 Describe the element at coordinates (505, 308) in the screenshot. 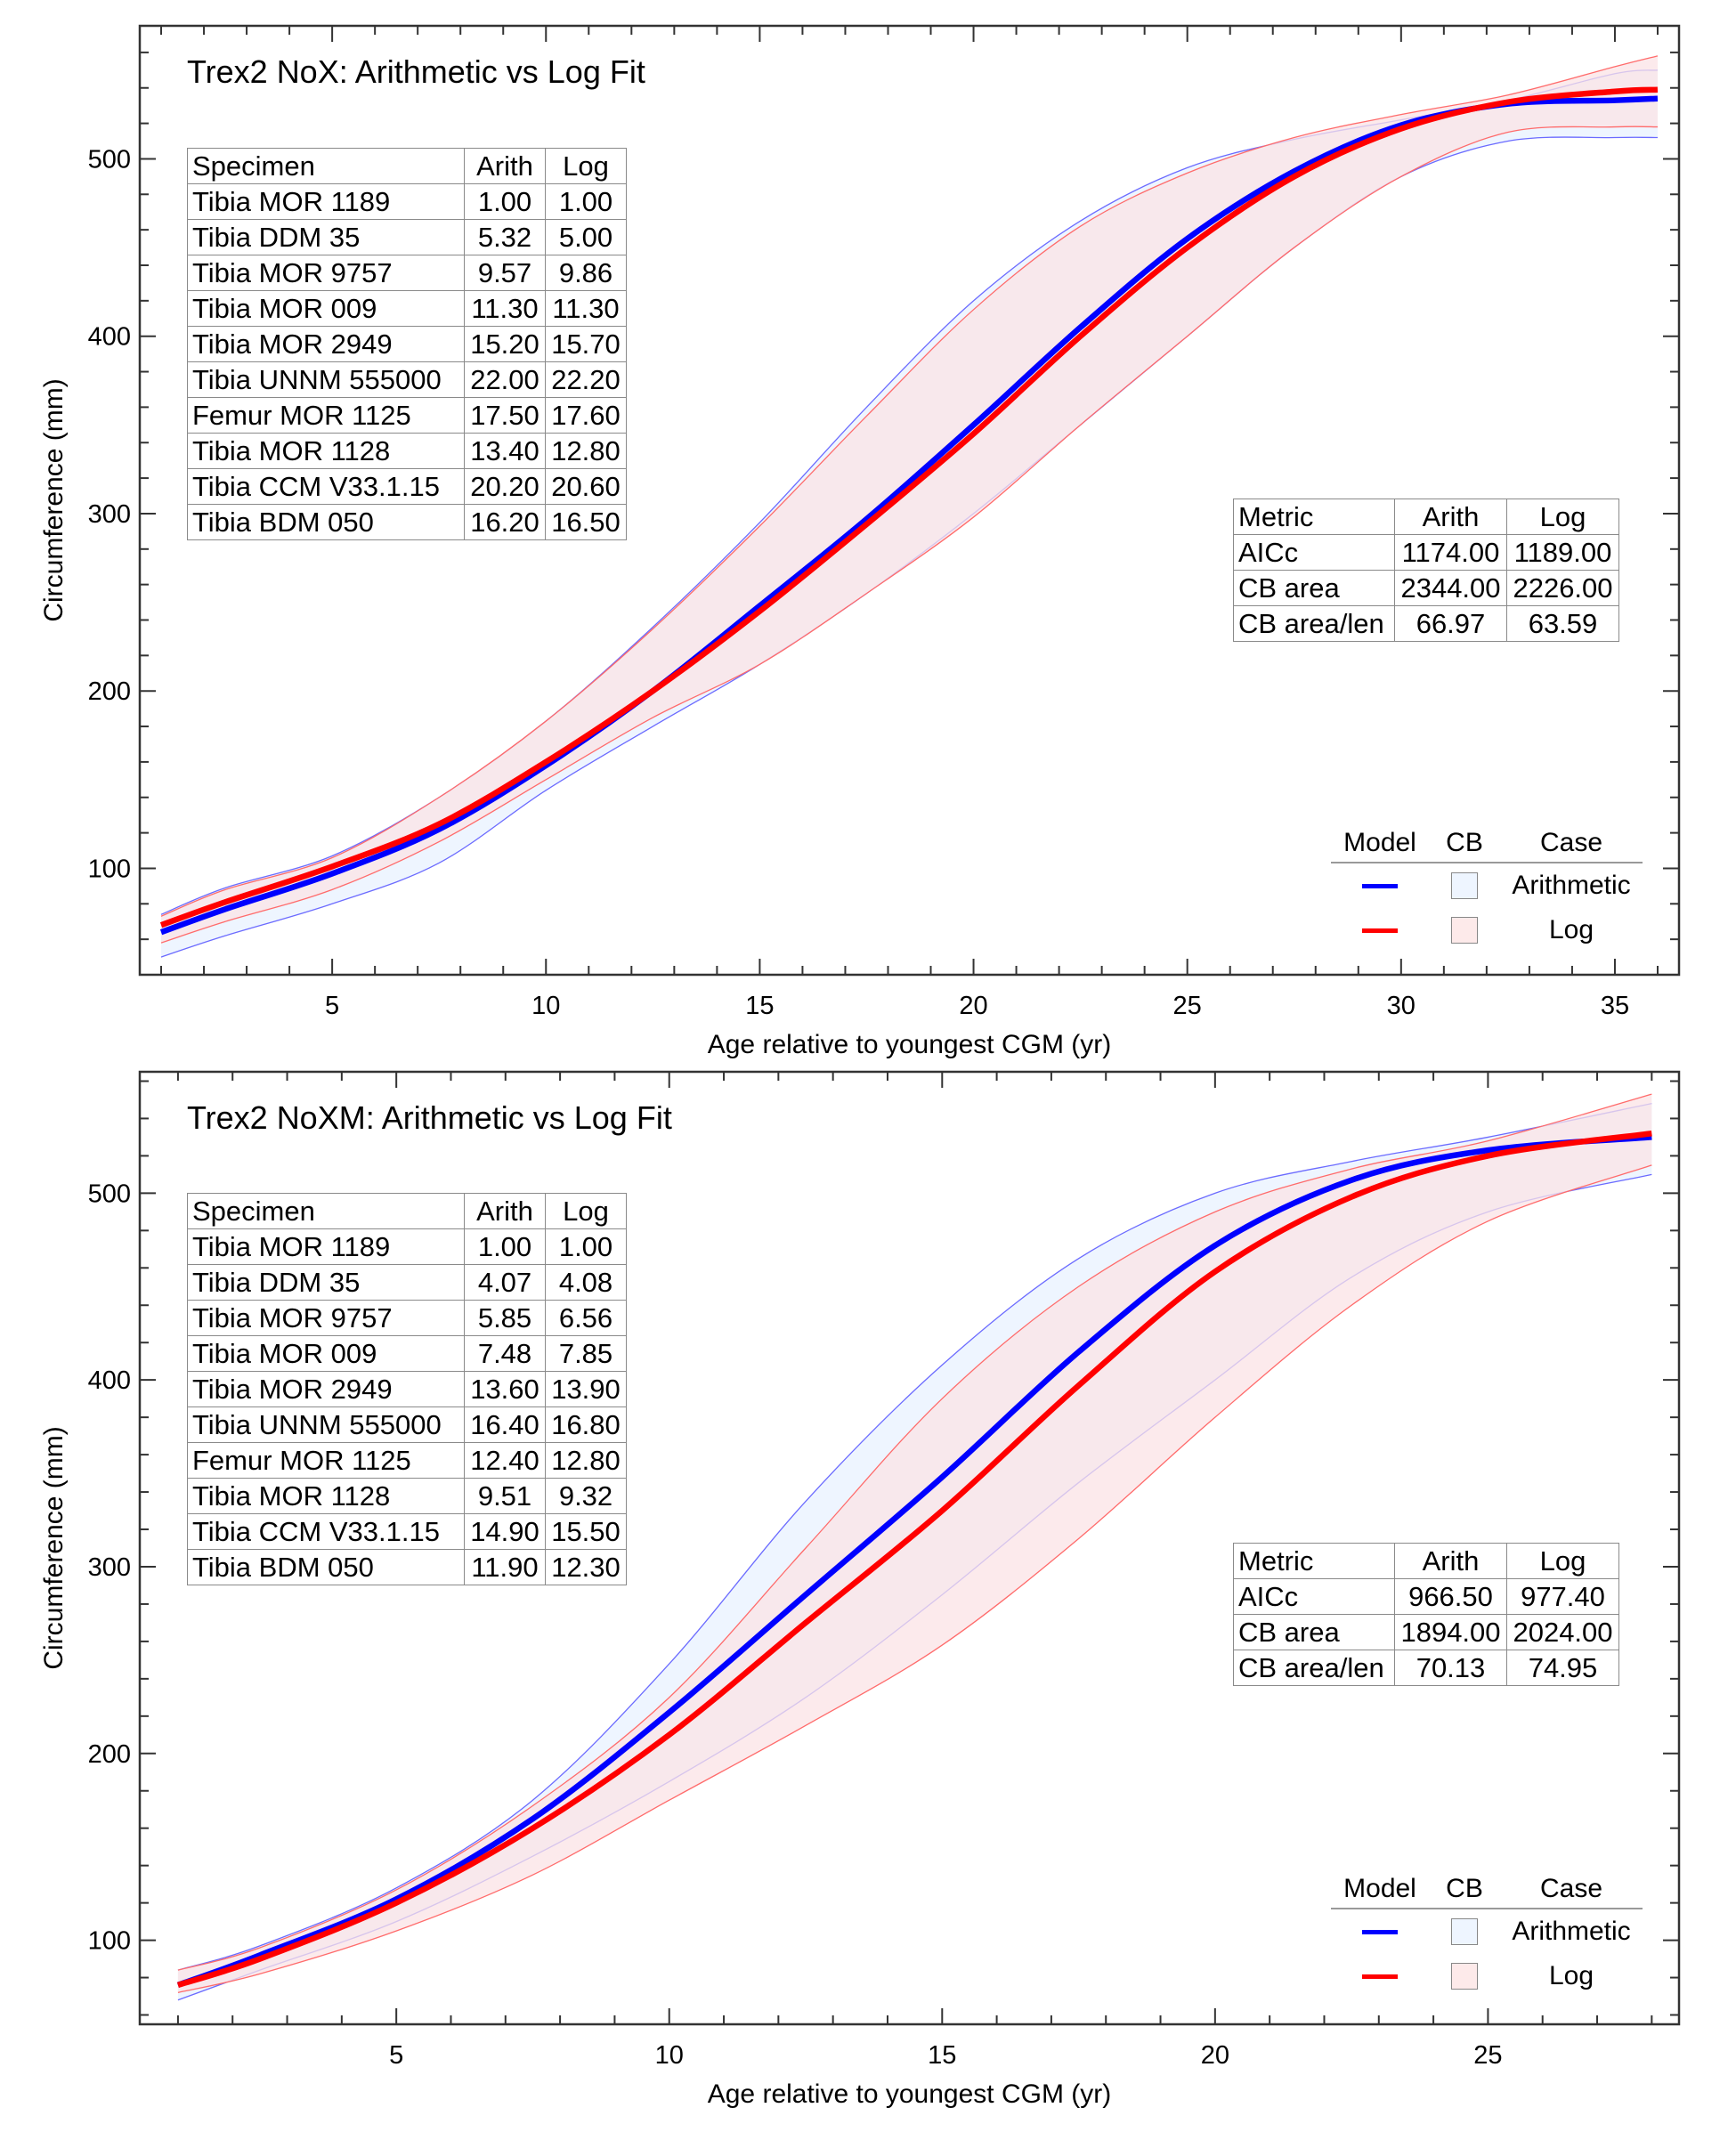

I see `arith-value-cell: 11.30` at that location.